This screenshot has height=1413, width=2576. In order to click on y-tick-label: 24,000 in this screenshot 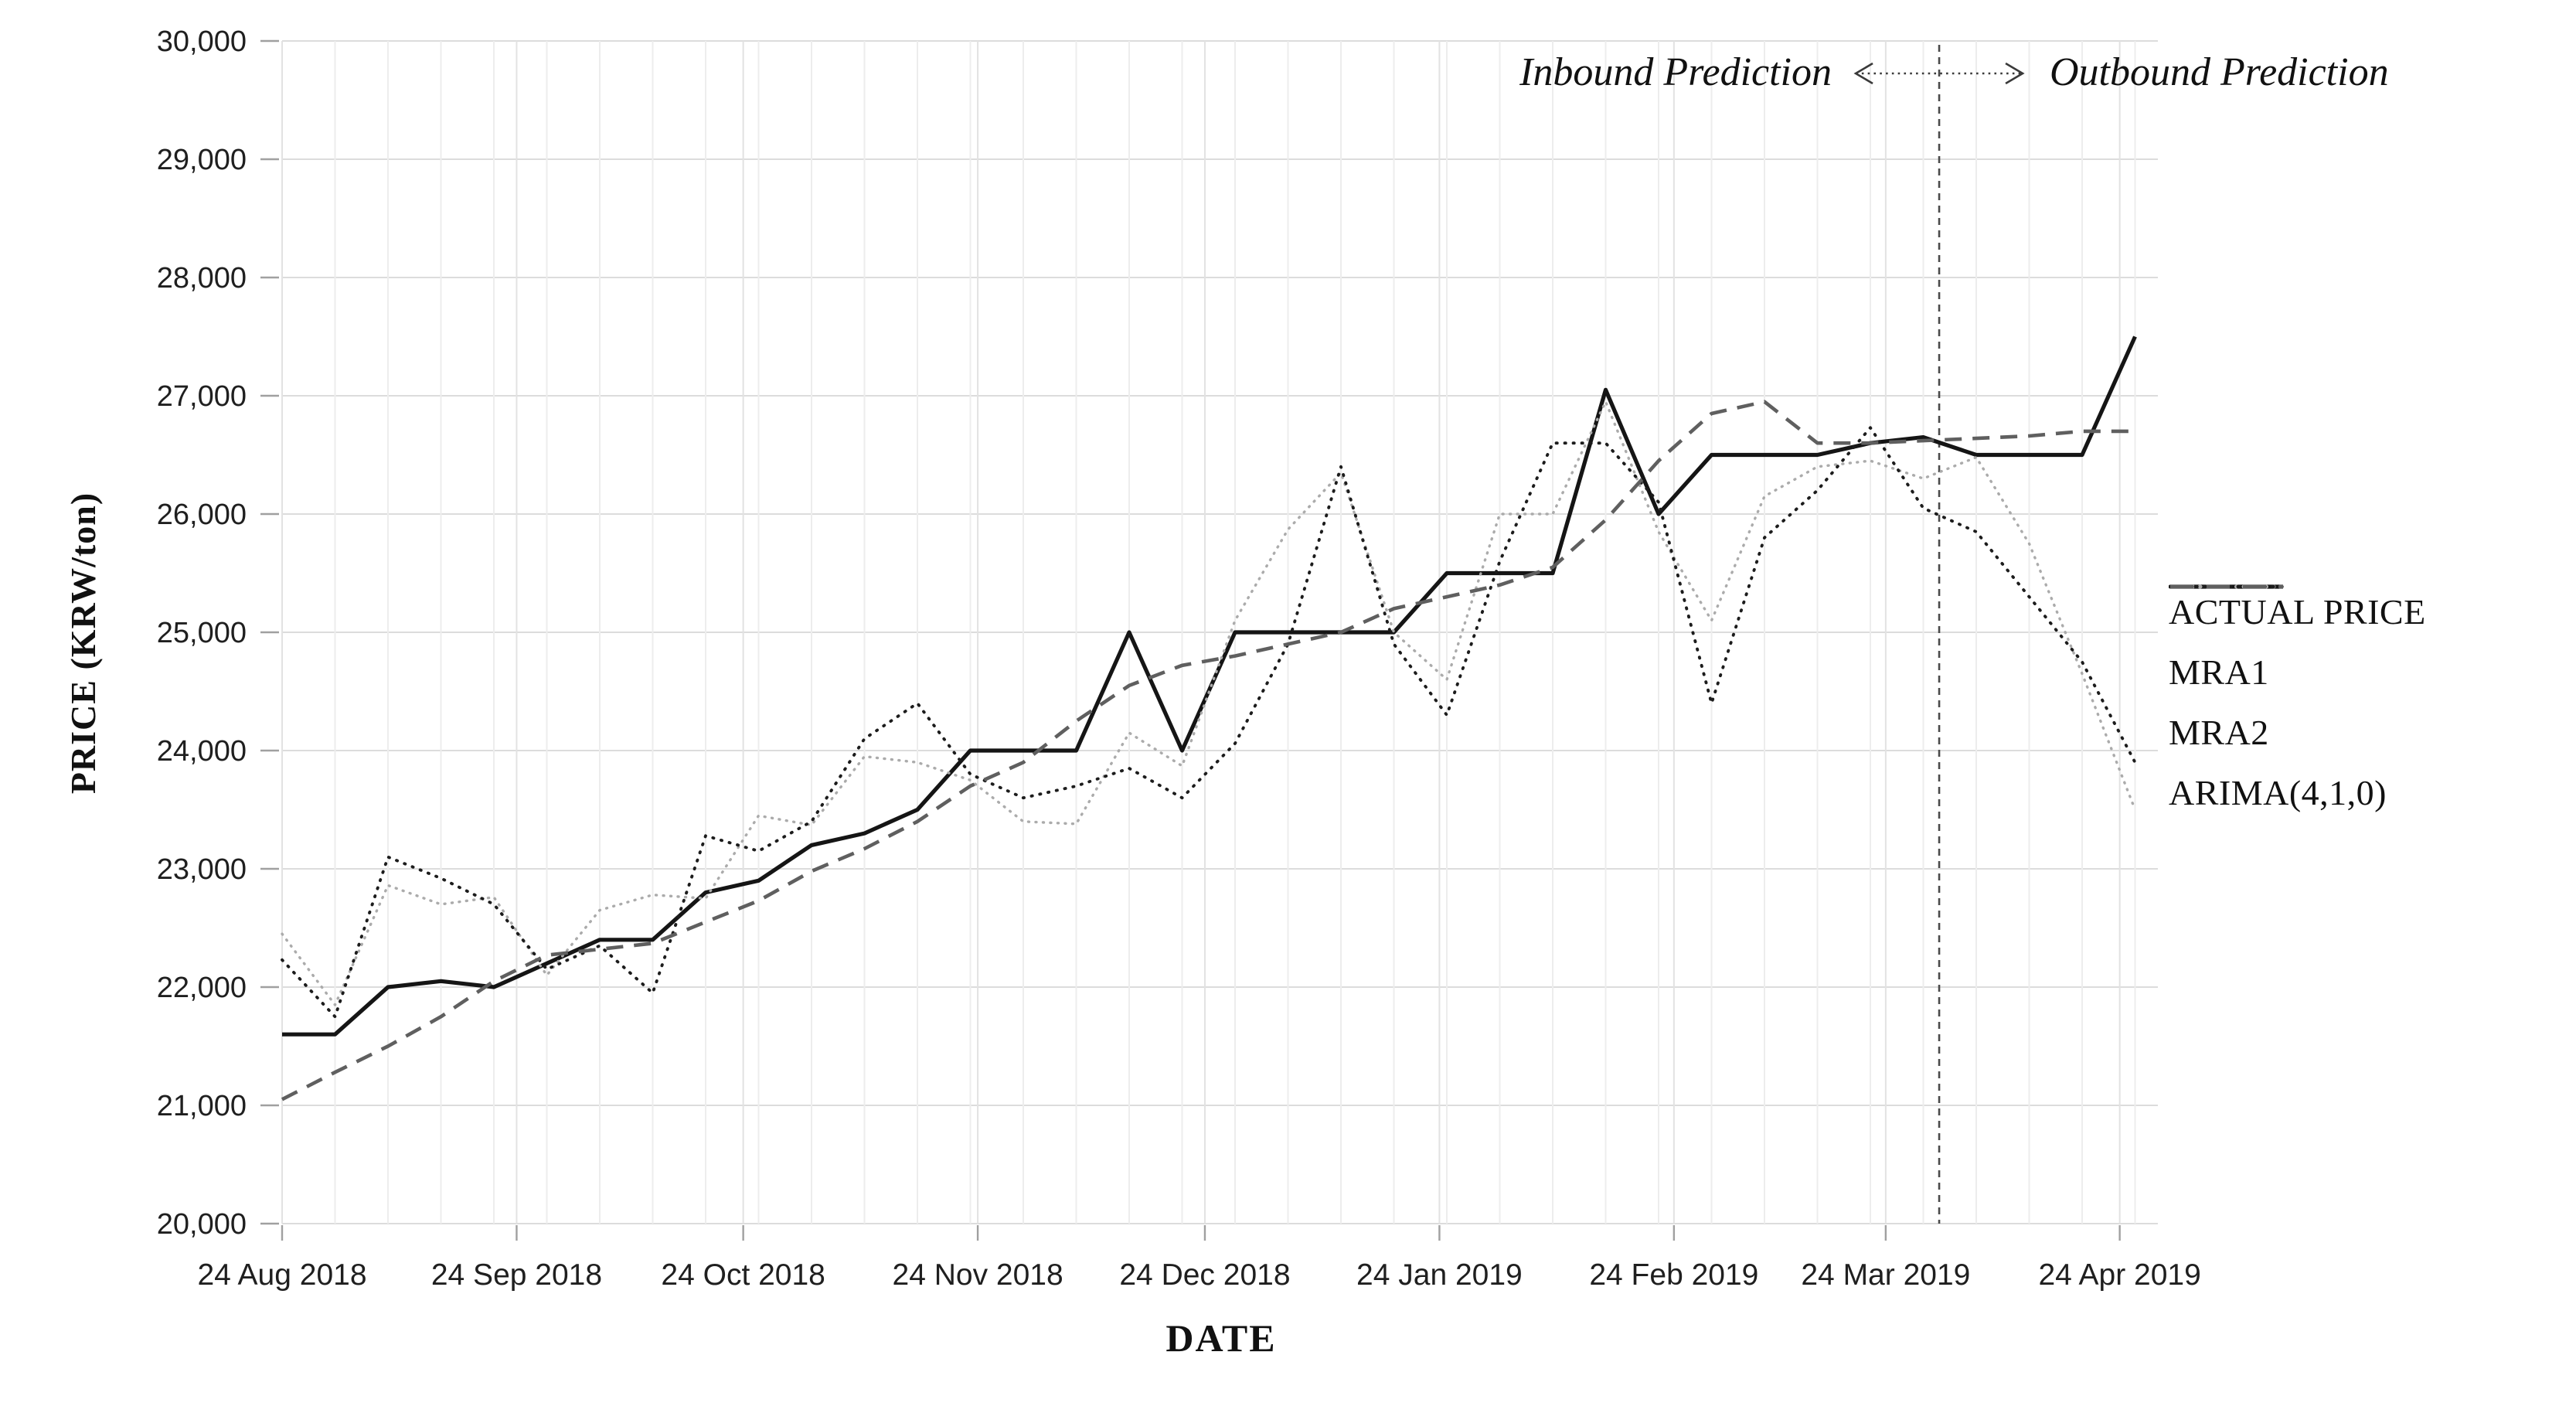, I will do `click(202, 751)`.